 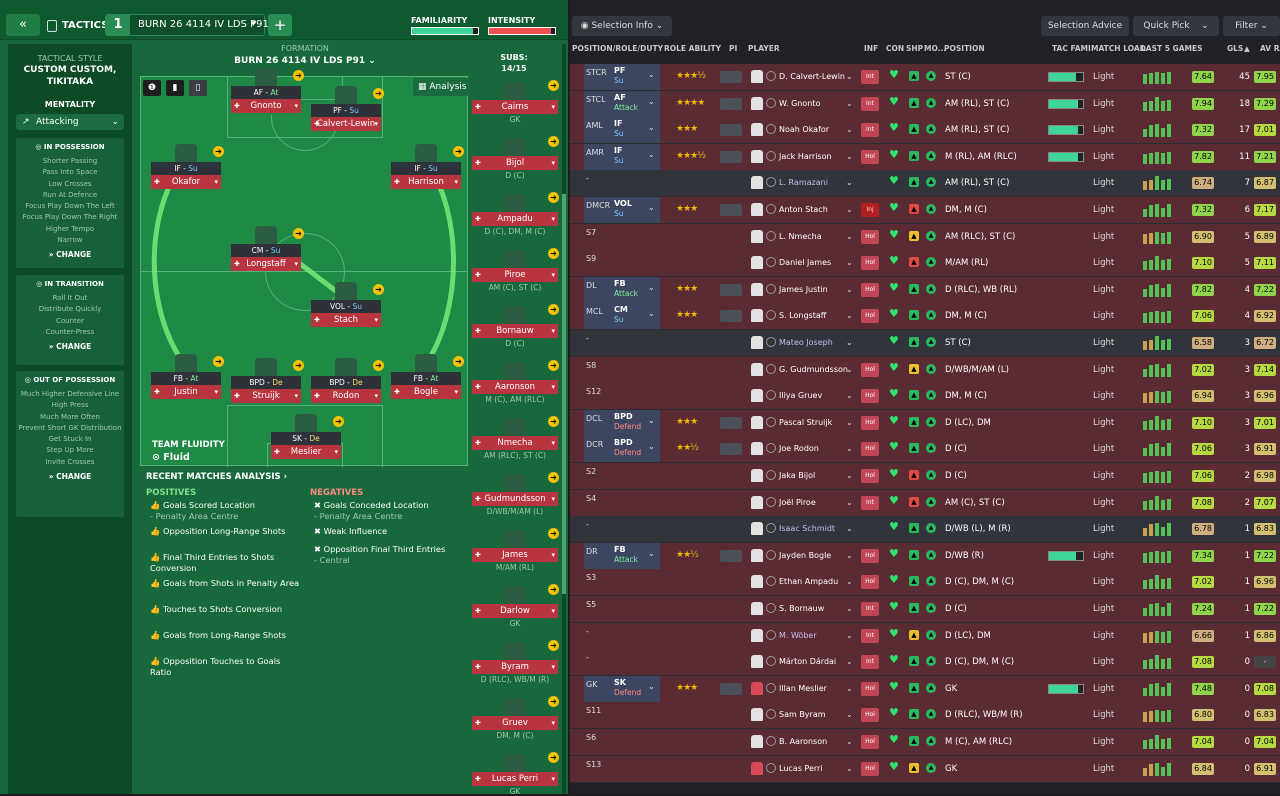 I want to click on player-name: Stach, so click(x=346, y=320).